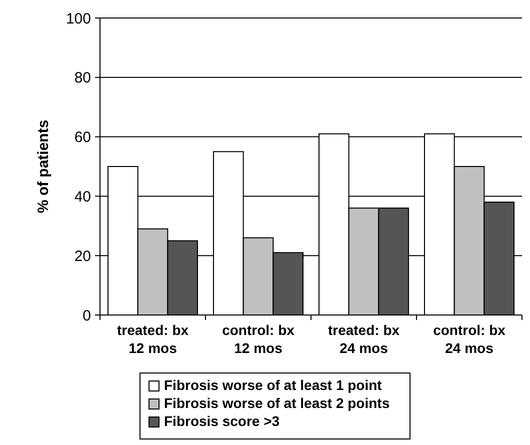 This screenshot has height=445, width=530. I want to click on legend-label: Fibrosis worse of at least 1 point, so click(273, 385).